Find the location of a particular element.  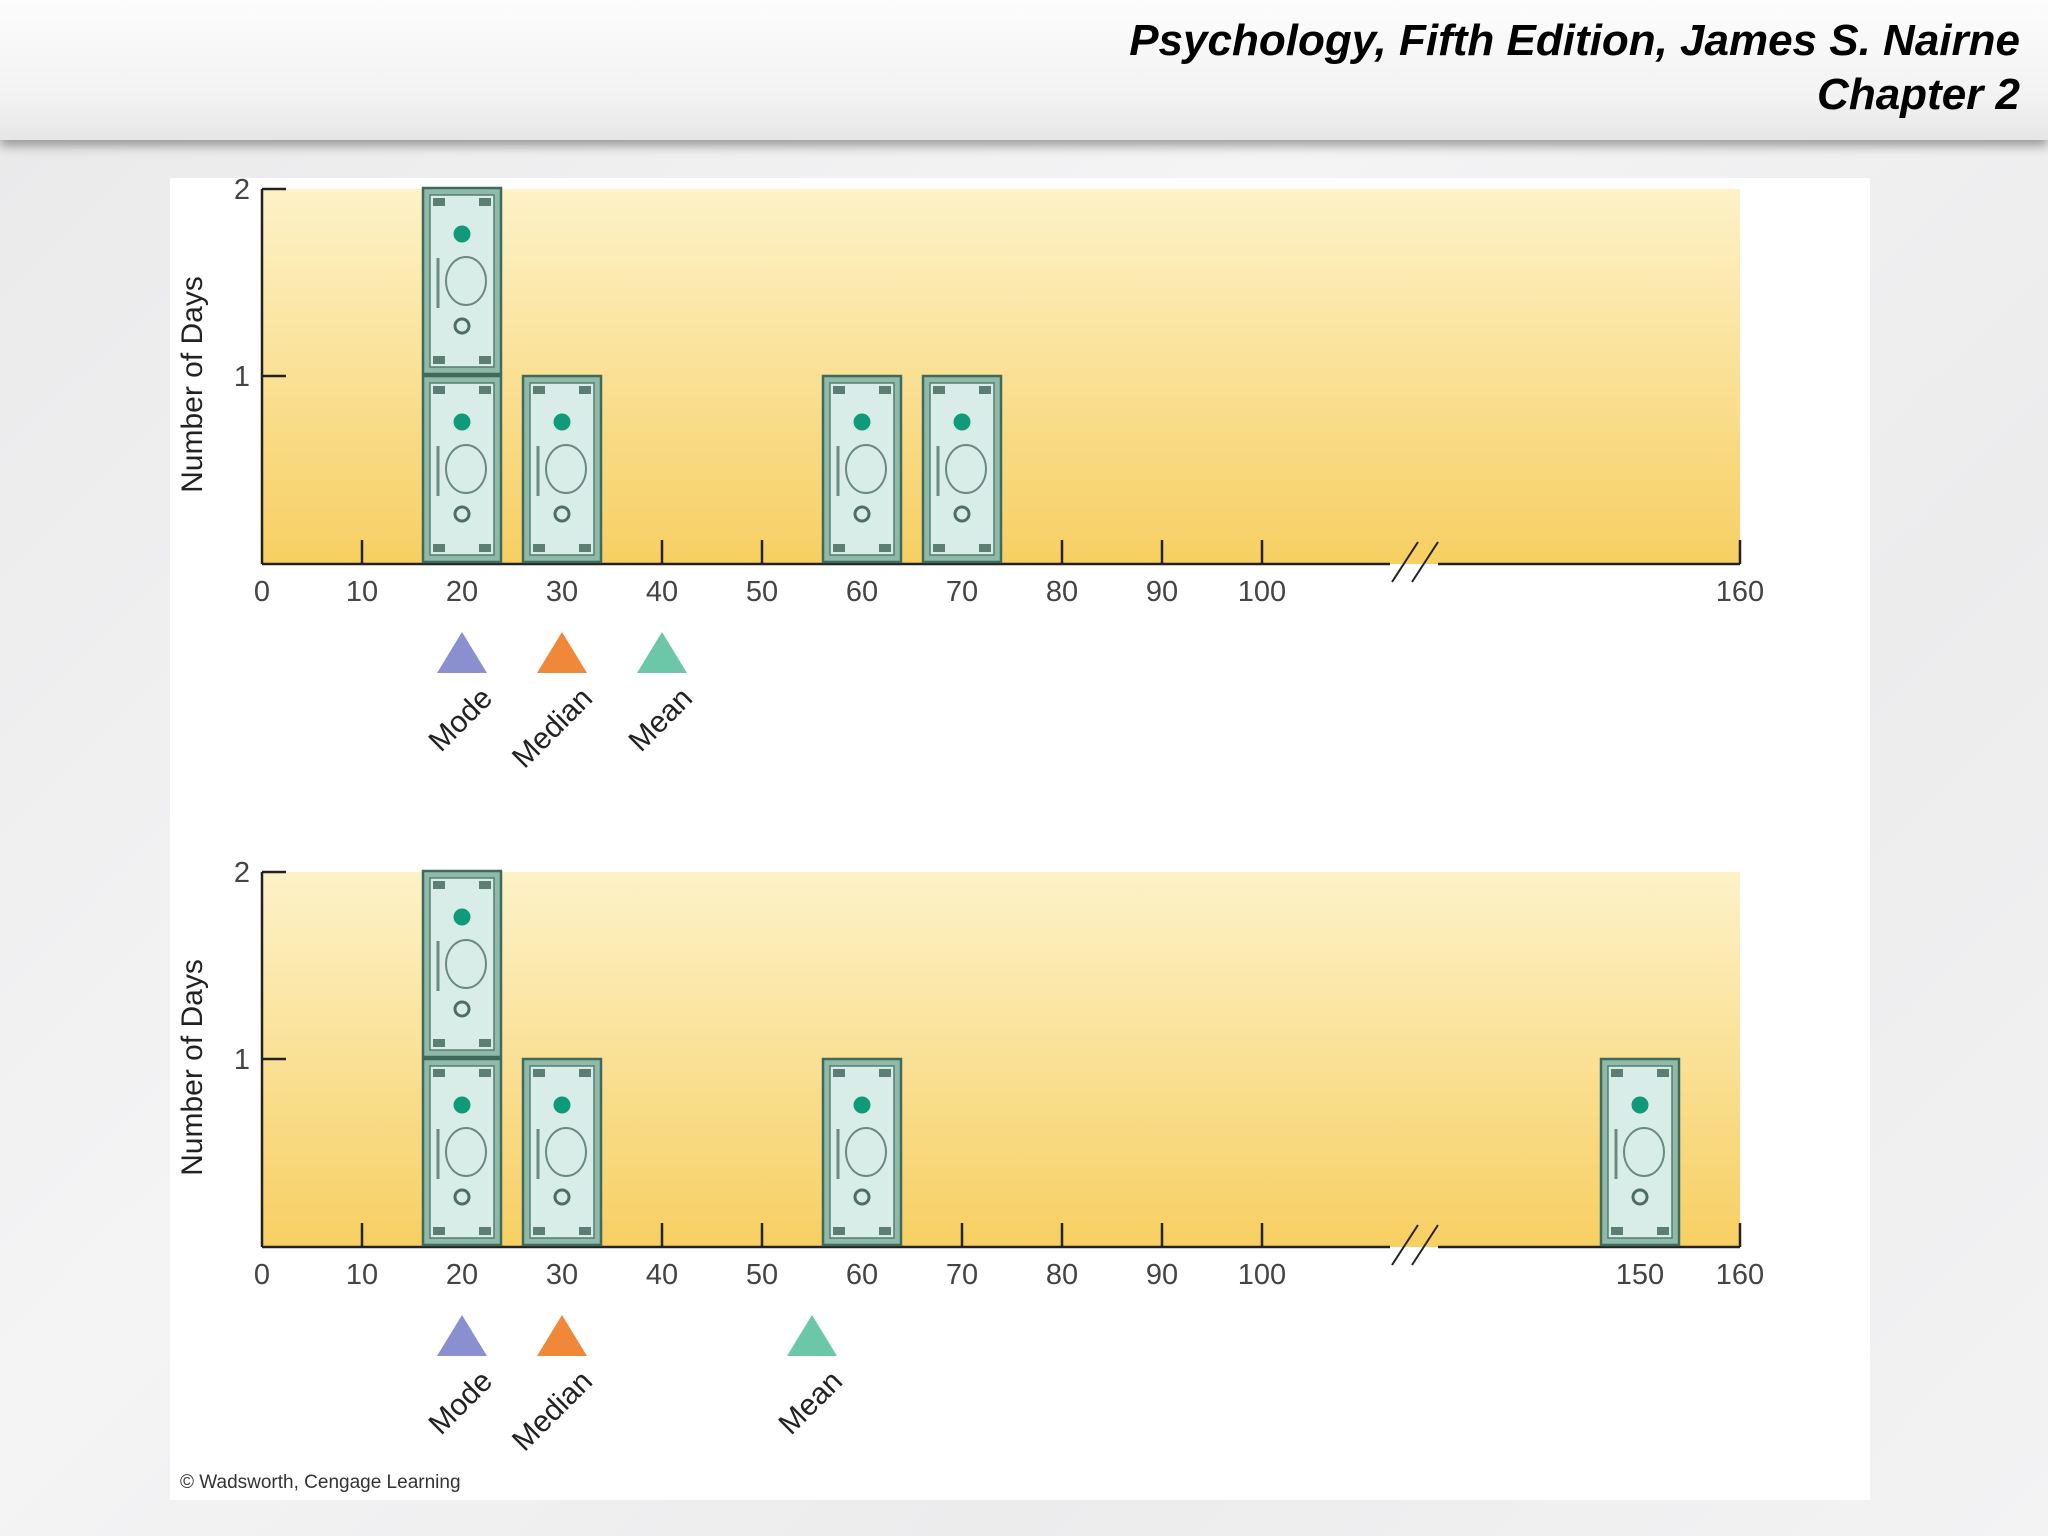

median-marker is located at coordinates (562, 1335).